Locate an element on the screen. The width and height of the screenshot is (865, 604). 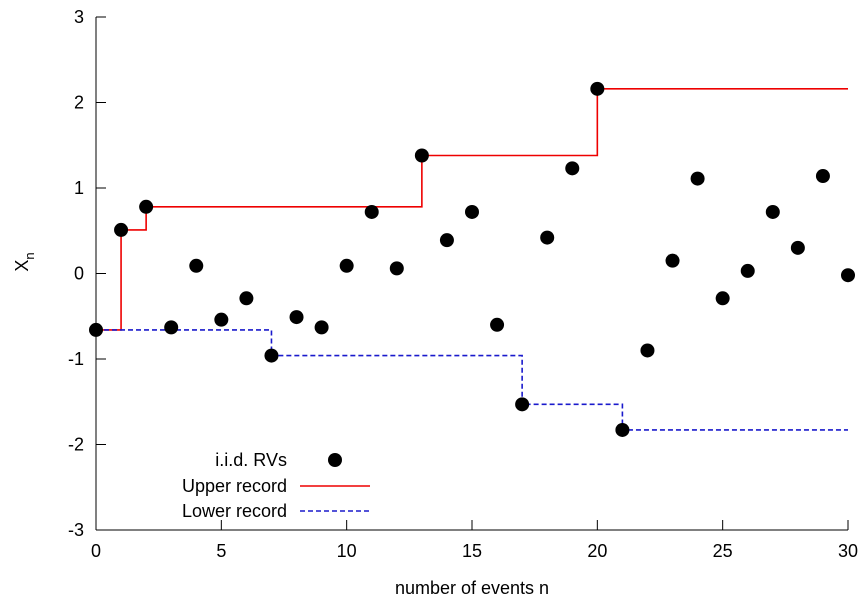
legend-label: i.i.d. RVs is located at coordinates (251, 460).